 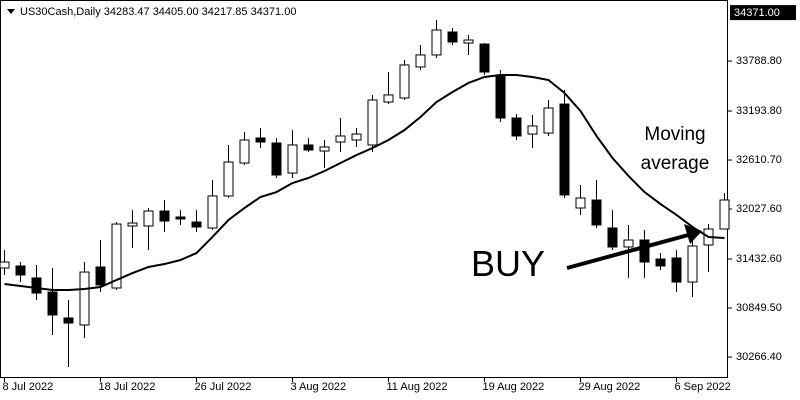 I want to click on y-tick-label: 31432.60, so click(x=759, y=259).